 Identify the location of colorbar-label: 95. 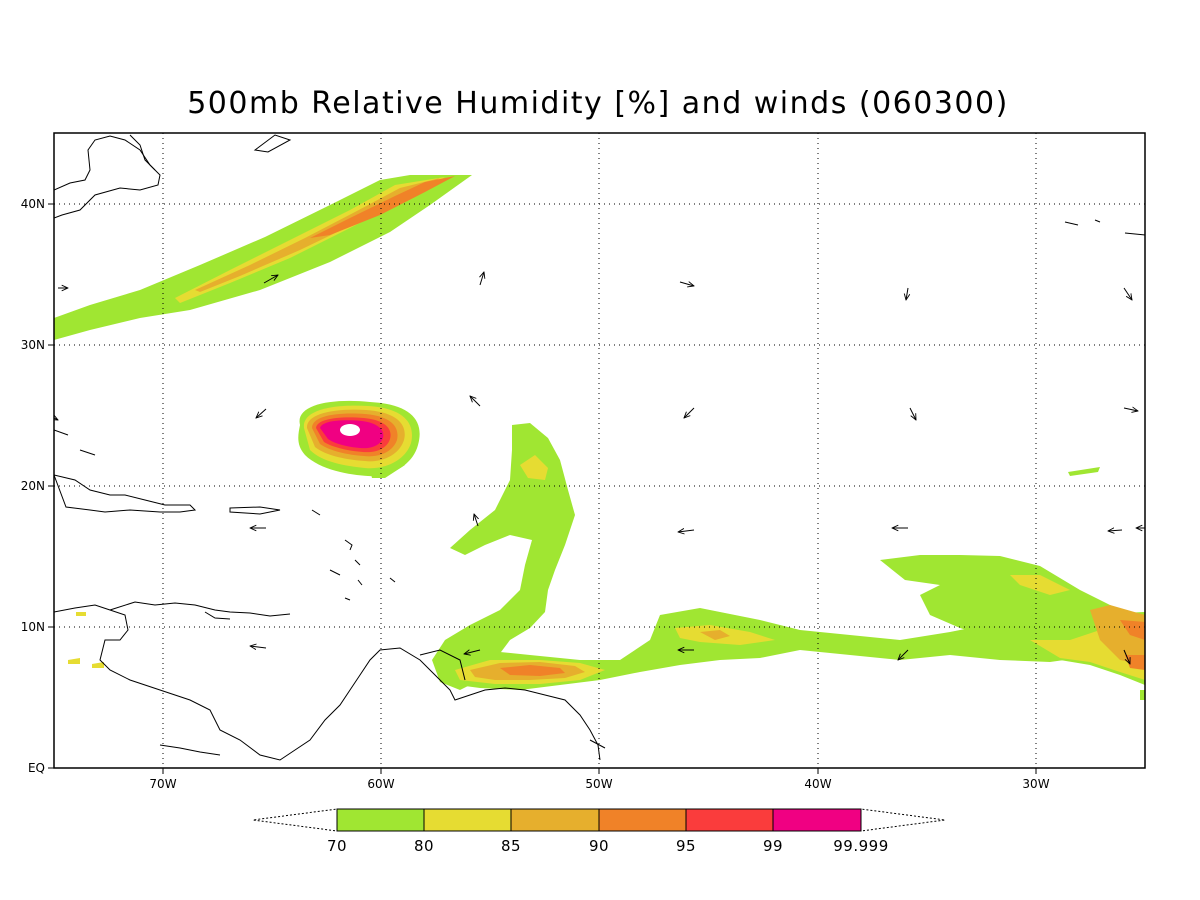
(686, 846).